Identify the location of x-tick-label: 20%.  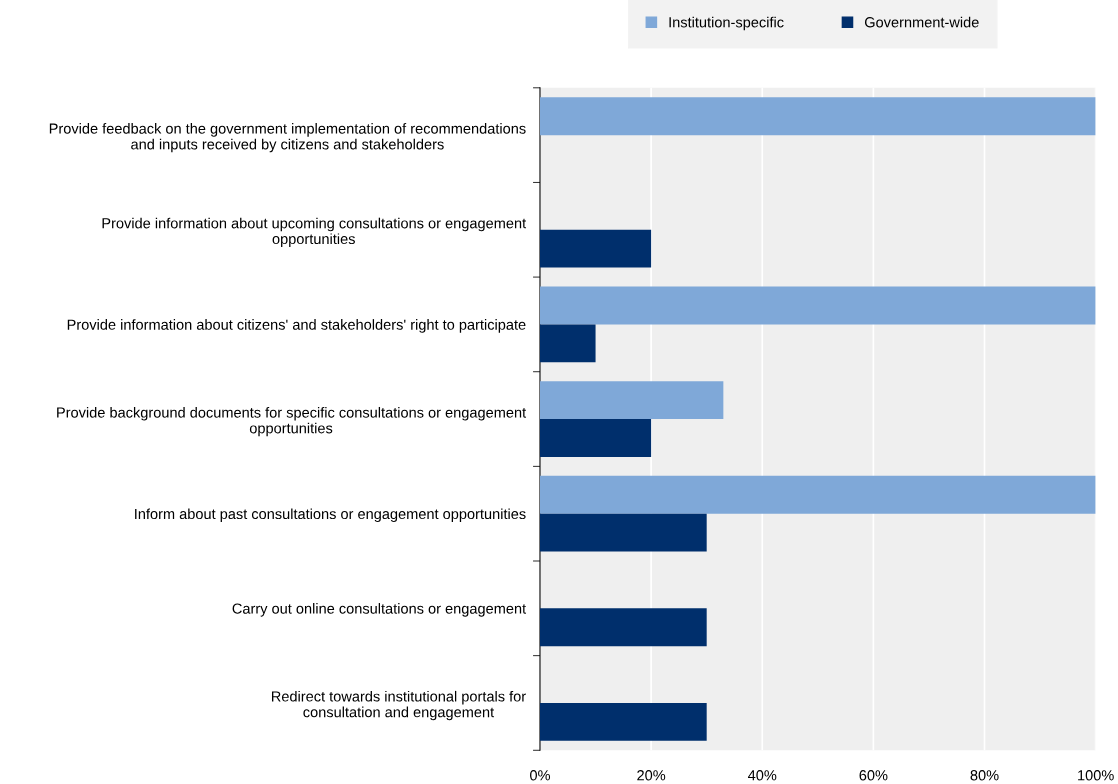
(651, 775).